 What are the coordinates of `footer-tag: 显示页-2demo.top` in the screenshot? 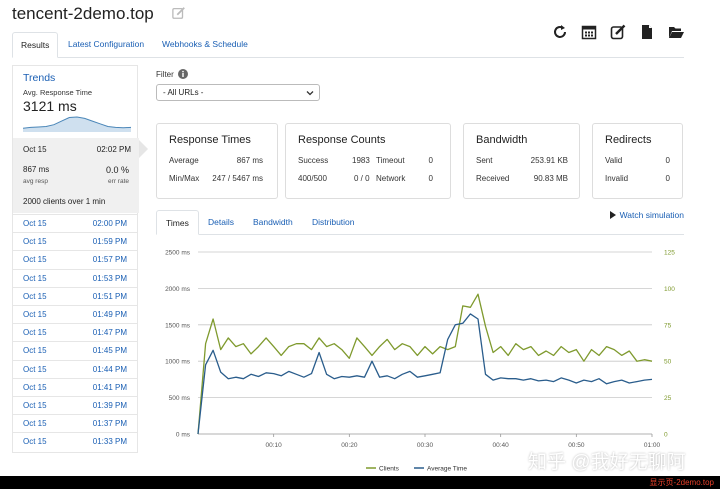 It's located at (681, 482).